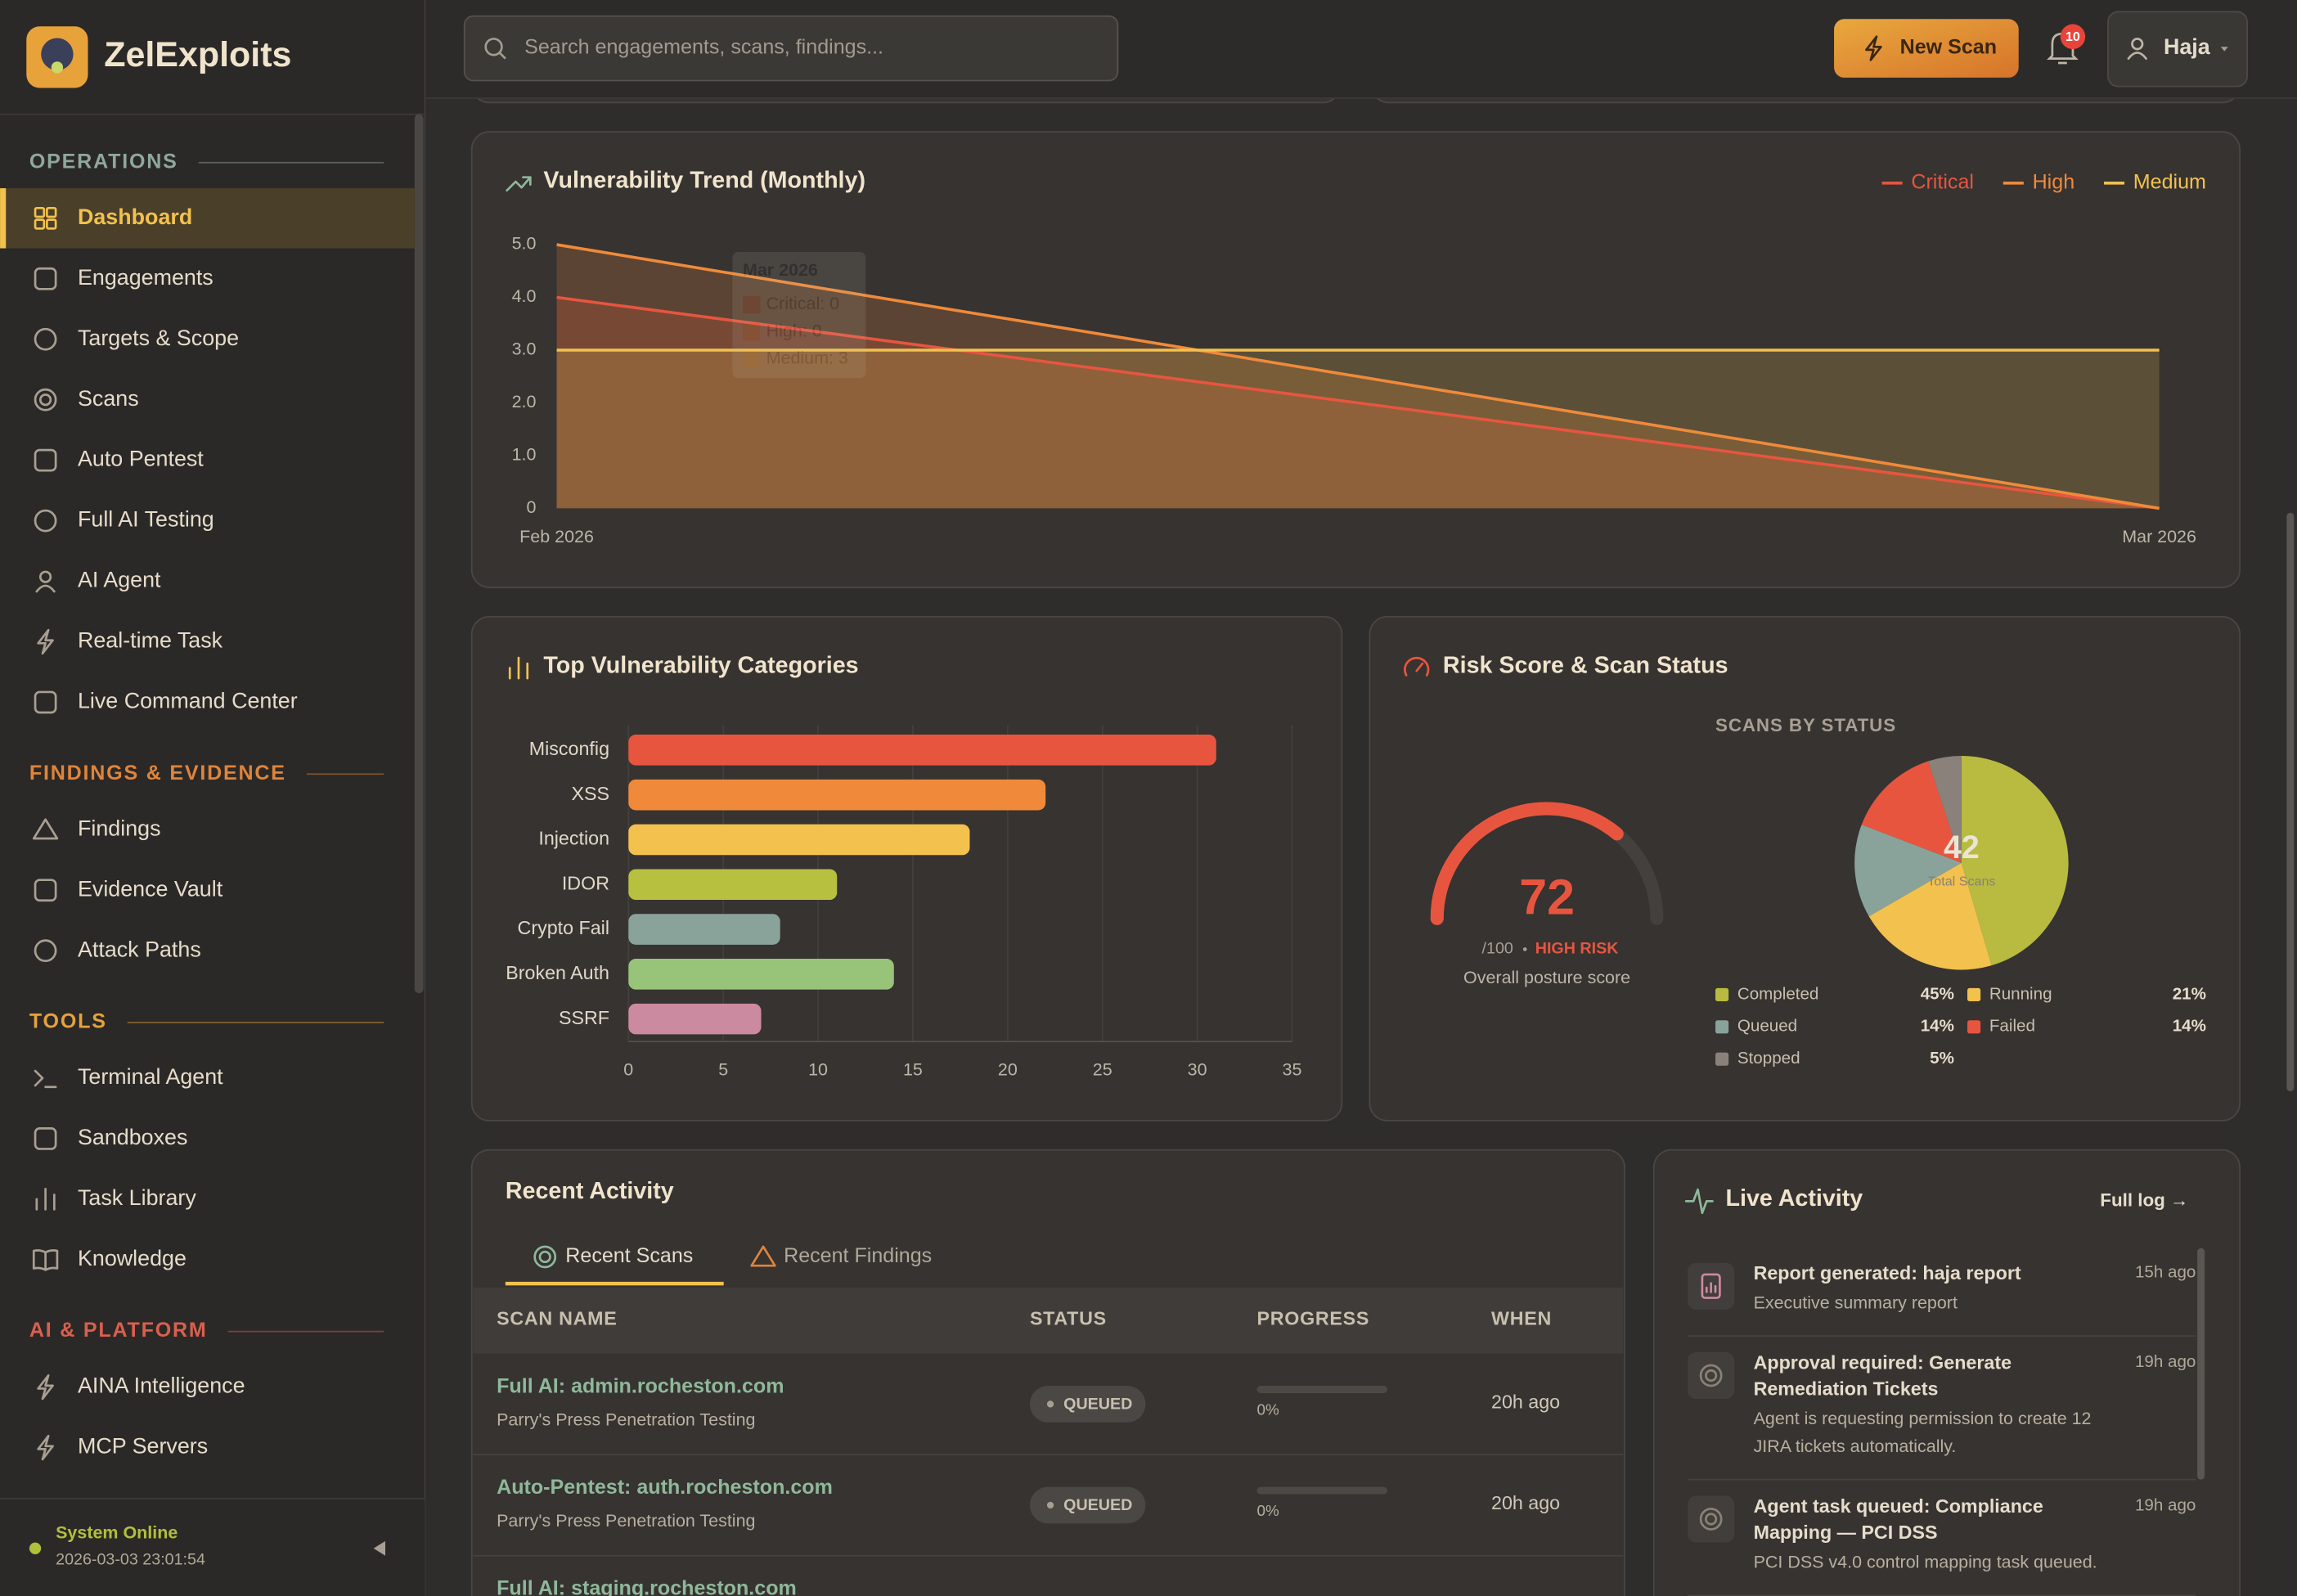  What do you see at coordinates (2178, 49) in the screenshot?
I see `user-menu` at bounding box center [2178, 49].